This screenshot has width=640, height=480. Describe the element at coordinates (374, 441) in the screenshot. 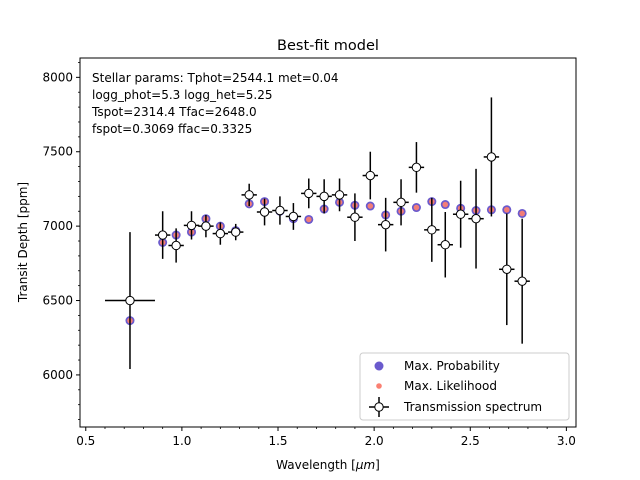

I see `x-tick-label: 2.0` at that location.